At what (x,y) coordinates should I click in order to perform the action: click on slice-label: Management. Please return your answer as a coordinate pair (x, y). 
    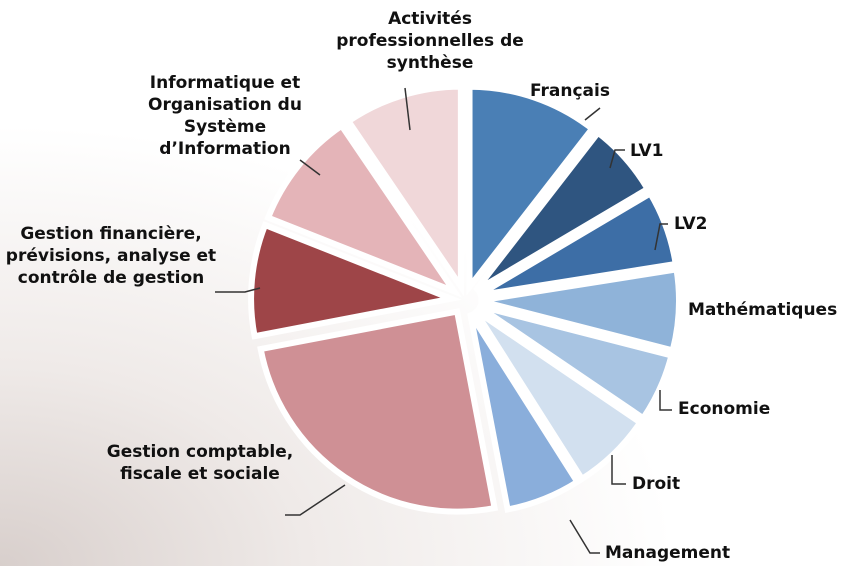
    Looking at the image, I should click on (668, 553).